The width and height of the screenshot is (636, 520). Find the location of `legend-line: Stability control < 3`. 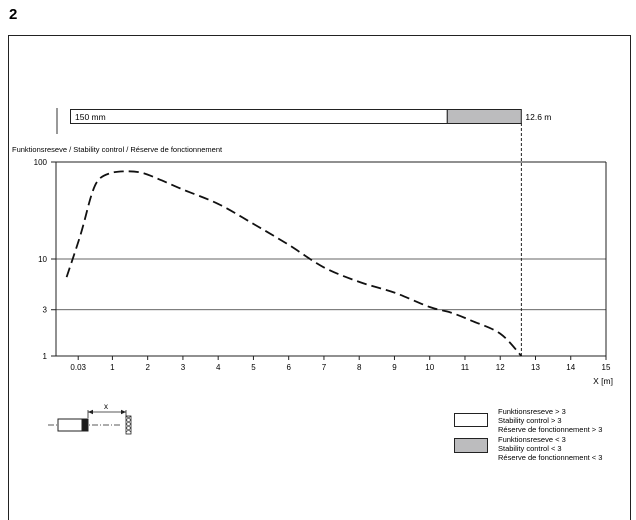

legend-line: Stability control < 3 is located at coordinates (530, 448).